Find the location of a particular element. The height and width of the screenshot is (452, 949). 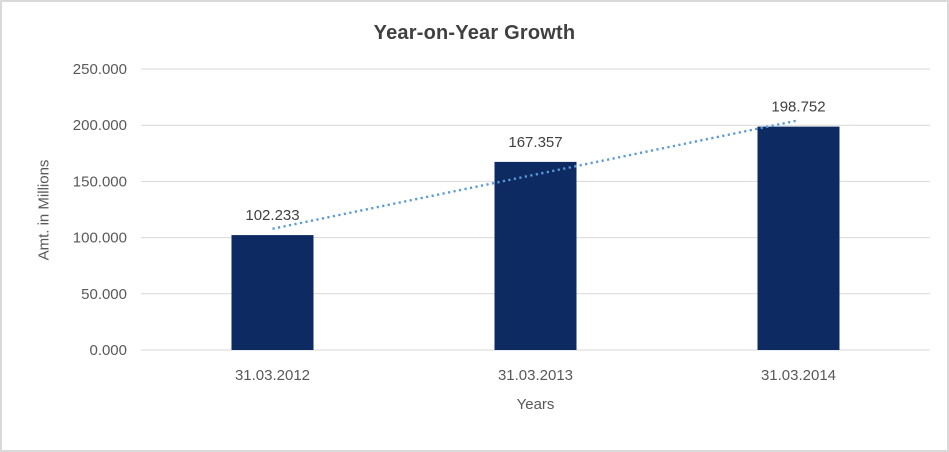

x-tick-label: 31.03.2014 is located at coordinates (798, 375).